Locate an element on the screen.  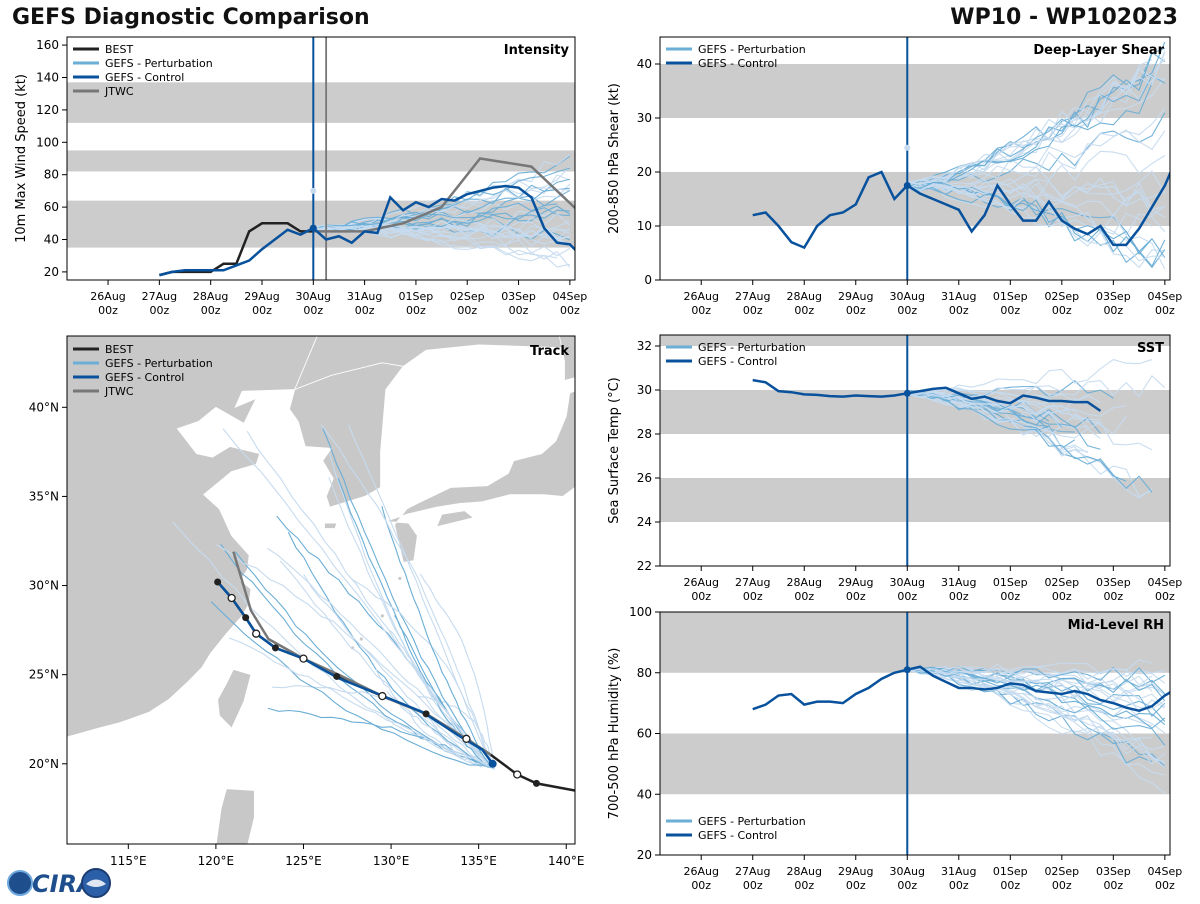
sst-xtick-label-date: 03Sep is located at coordinates (1113, 582).